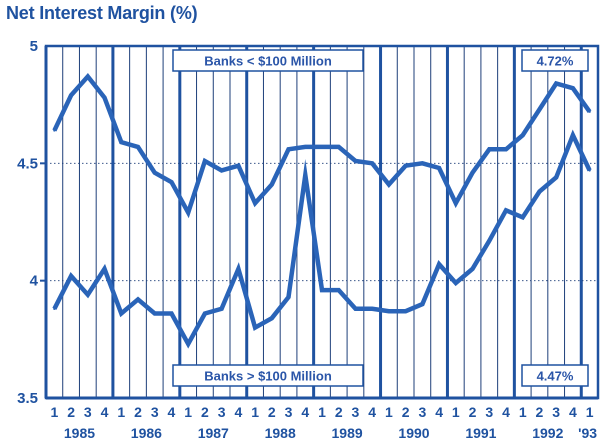 Image resolution: width=605 pixels, height=444 pixels. Describe the element at coordinates (34, 46) in the screenshot. I see `y-tick-label: 5` at that location.